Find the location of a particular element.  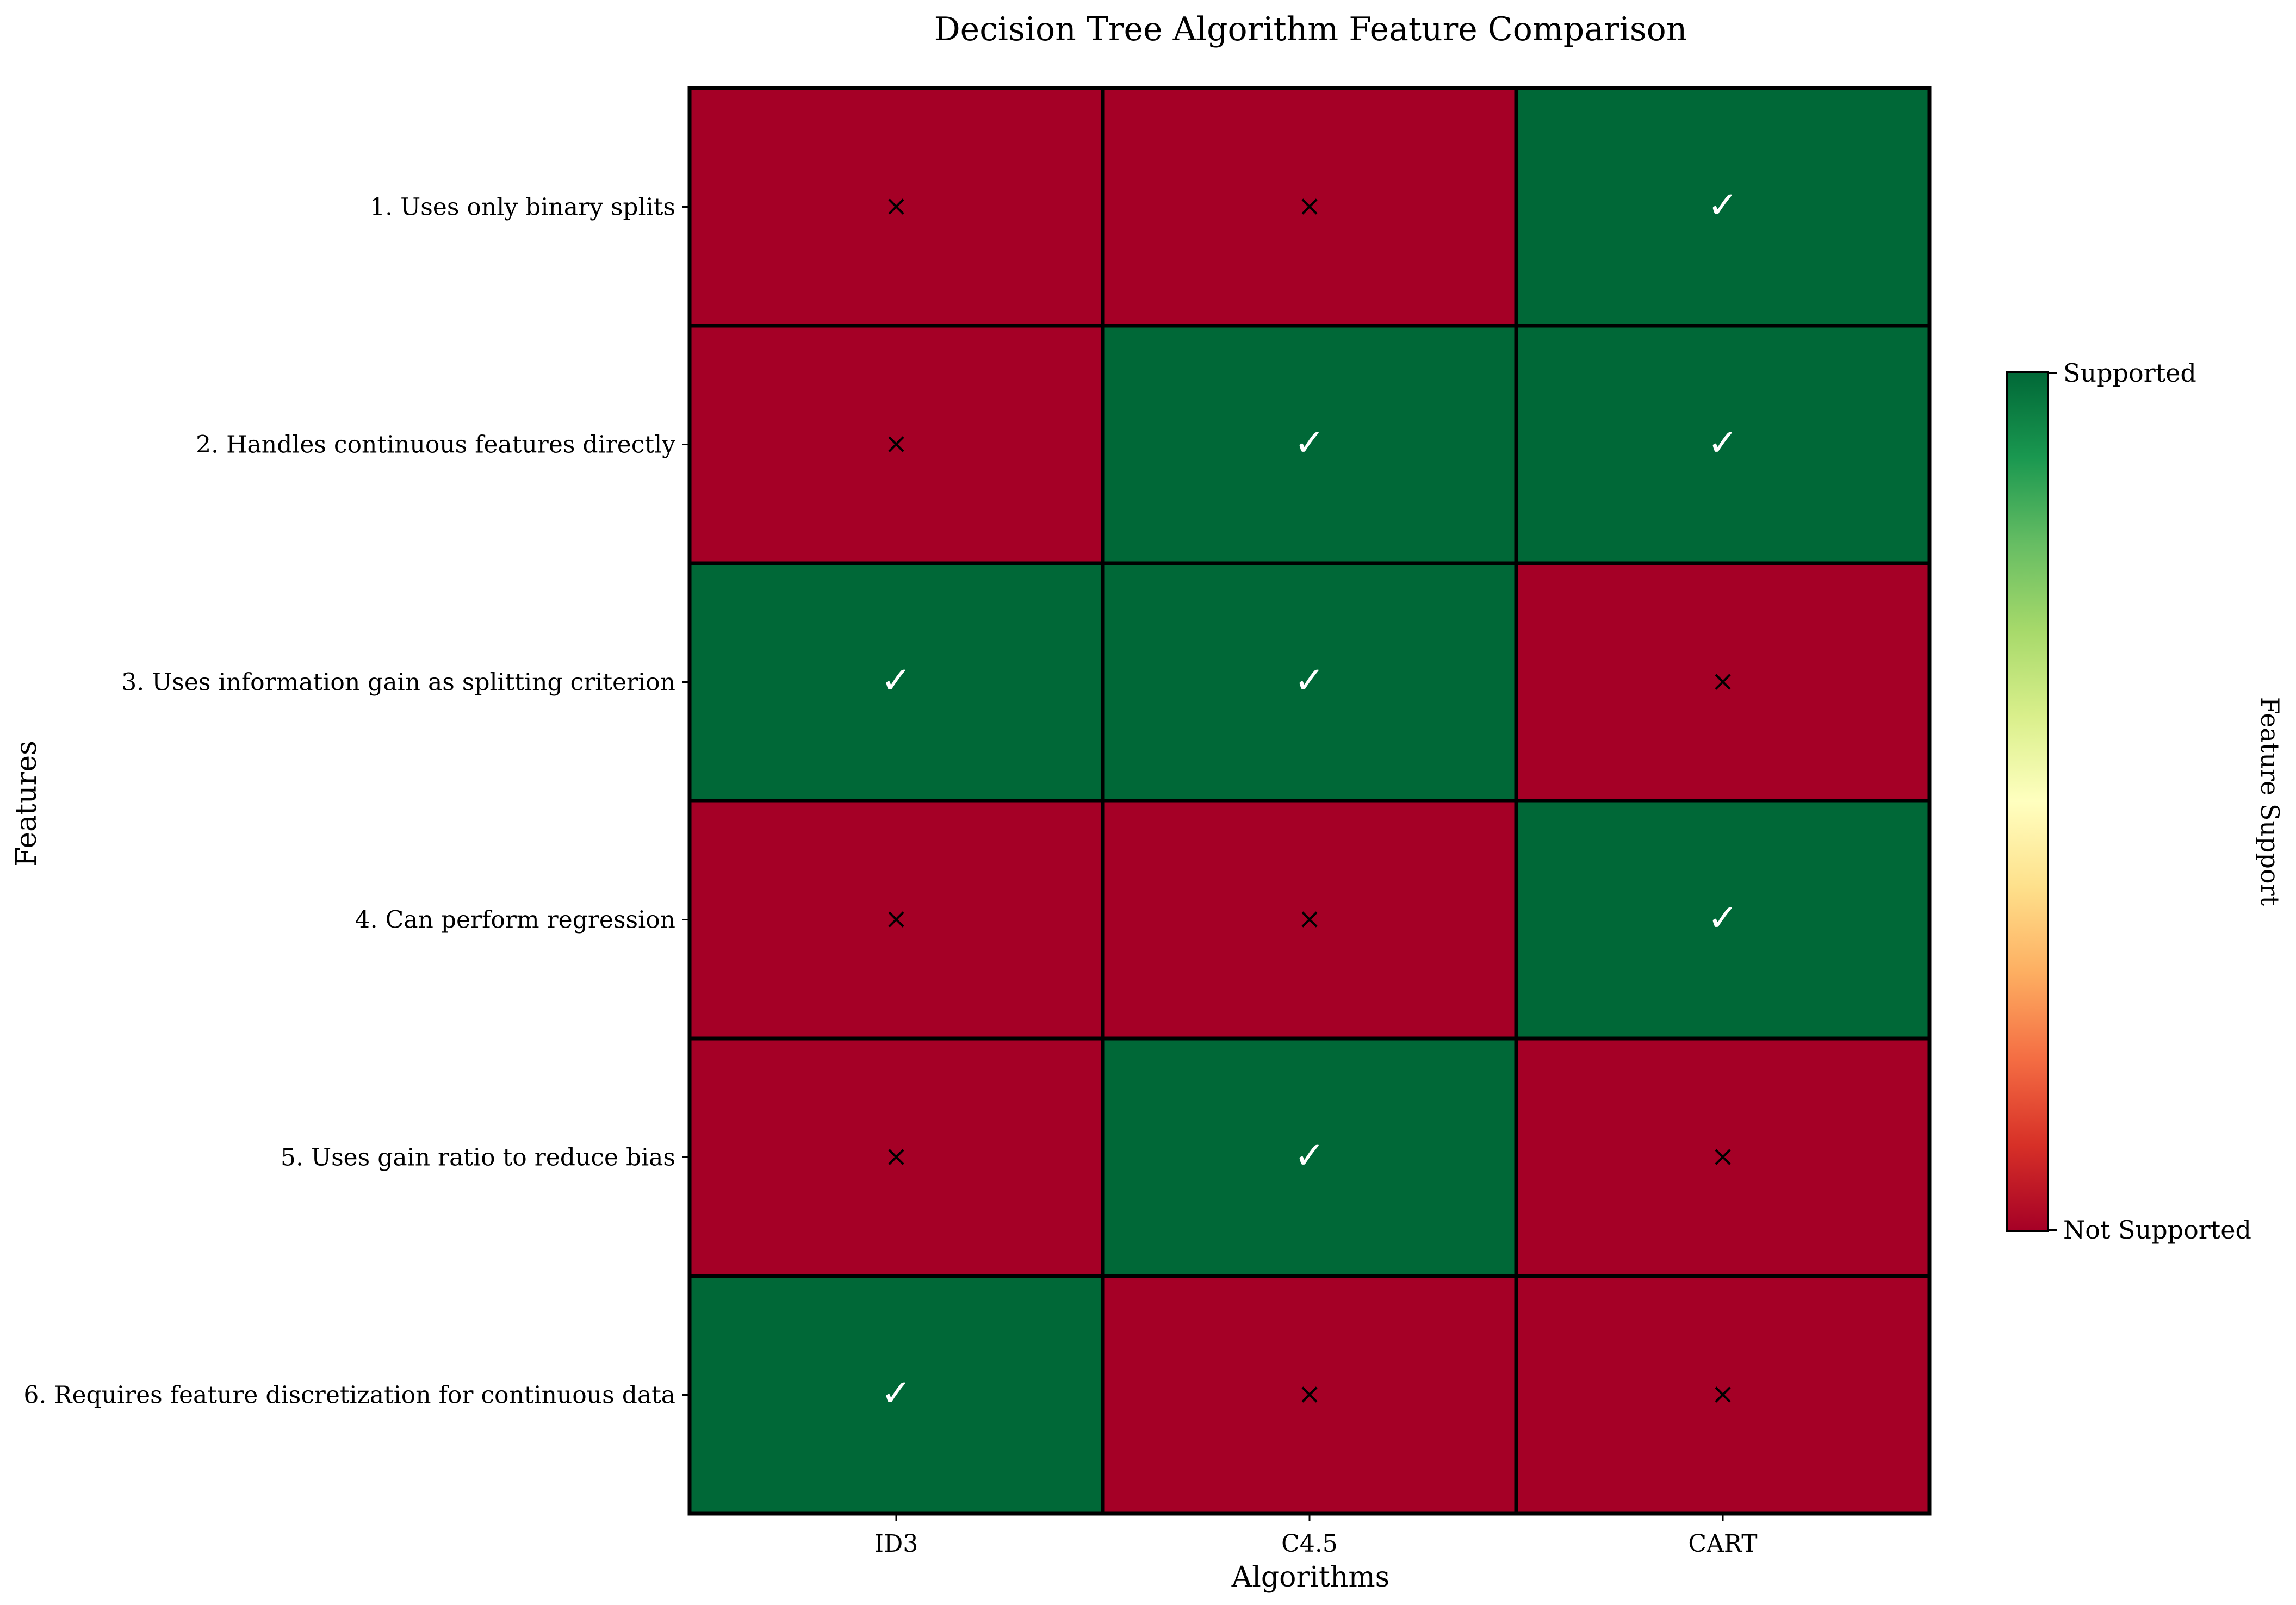

y-tick-label: 4. Can perform regression is located at coordinates (515, 920).